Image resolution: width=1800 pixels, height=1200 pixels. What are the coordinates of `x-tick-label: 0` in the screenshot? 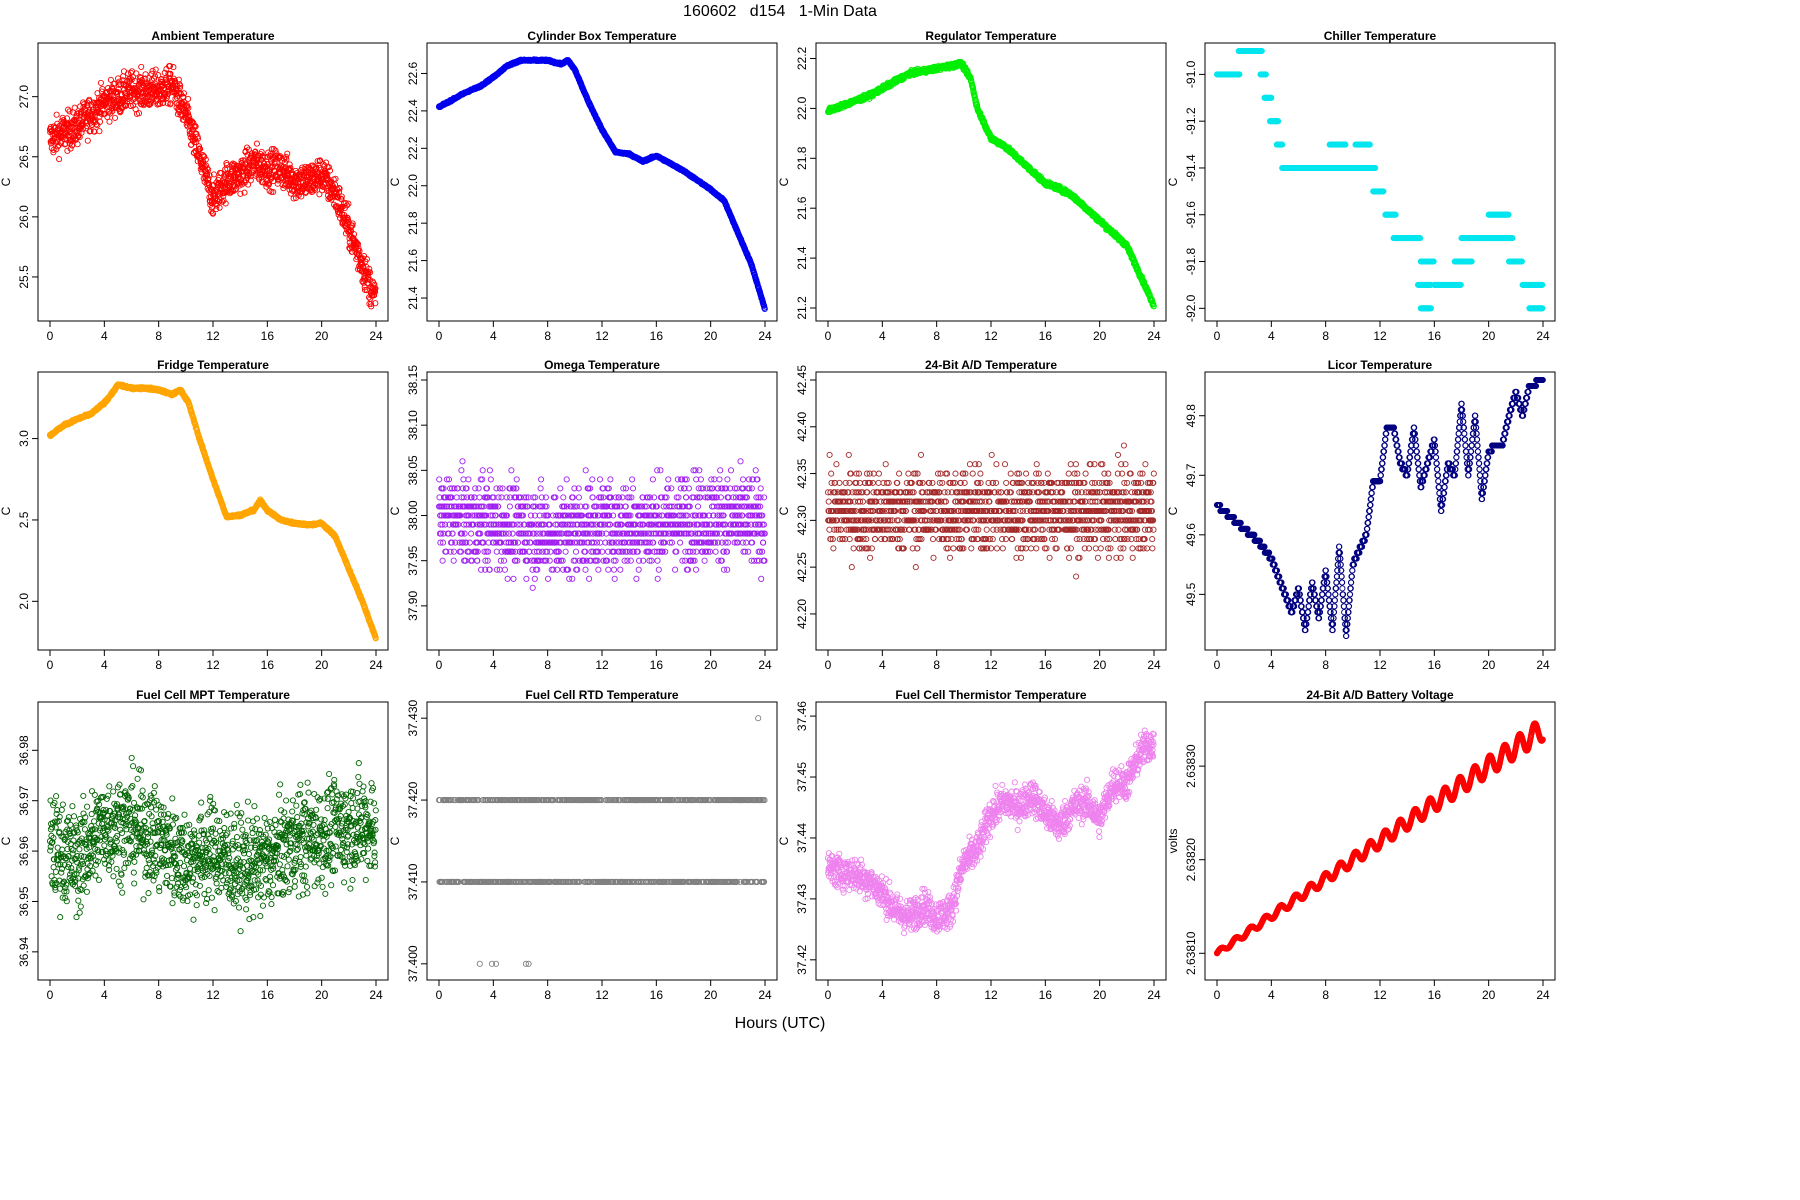 It's located at (439, 336).